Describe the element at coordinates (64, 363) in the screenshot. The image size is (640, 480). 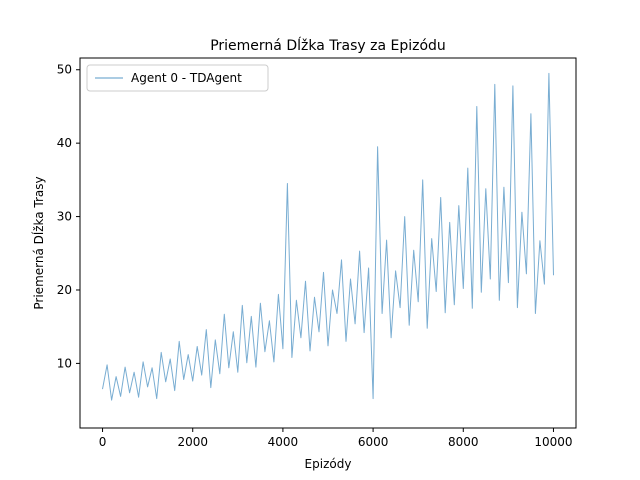
I see `y-tick-label: 10` at that location.